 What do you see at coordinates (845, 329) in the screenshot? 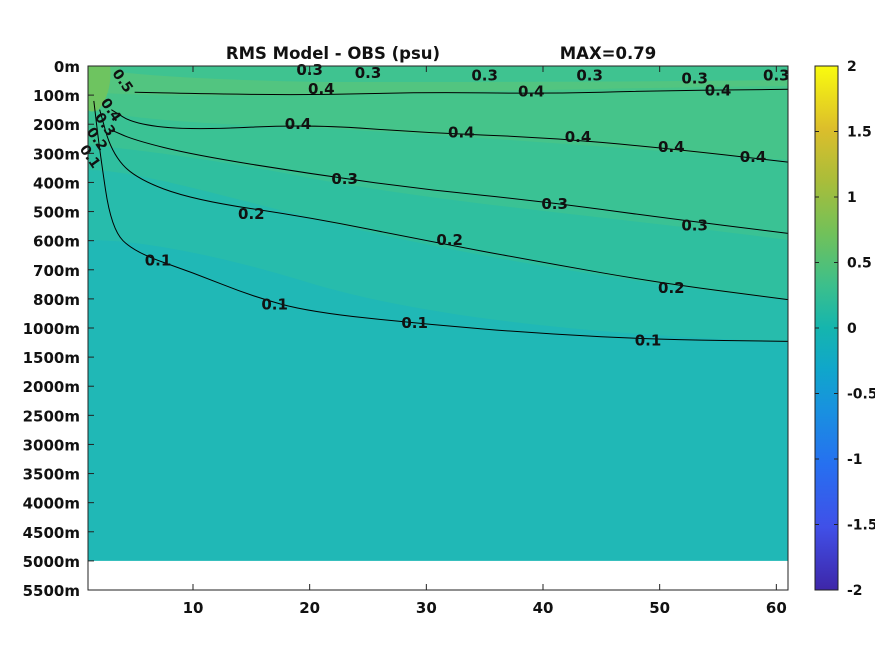
I see `colorbar-ticks: 2 1.5 1 0.5 0 -0.5 -1 -1.5 -2` at bounding box center [845, 329].